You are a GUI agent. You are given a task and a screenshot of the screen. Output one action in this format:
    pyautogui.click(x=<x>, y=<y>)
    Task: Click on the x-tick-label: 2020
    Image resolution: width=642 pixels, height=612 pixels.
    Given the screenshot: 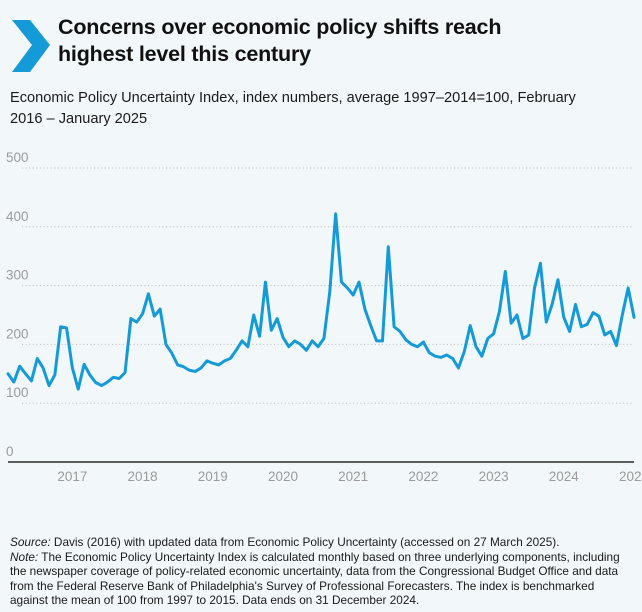 What is the action you would take?
    pyautogui.click(x=283, y=476)
    